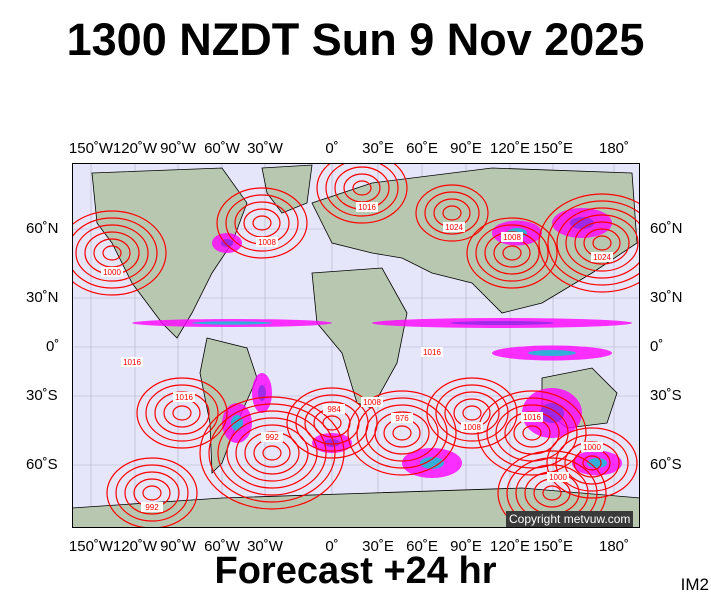  Describe the element at coordinates (510, 148) in the screenshot. I see `longitude-label-top: 120˚E` at that location.